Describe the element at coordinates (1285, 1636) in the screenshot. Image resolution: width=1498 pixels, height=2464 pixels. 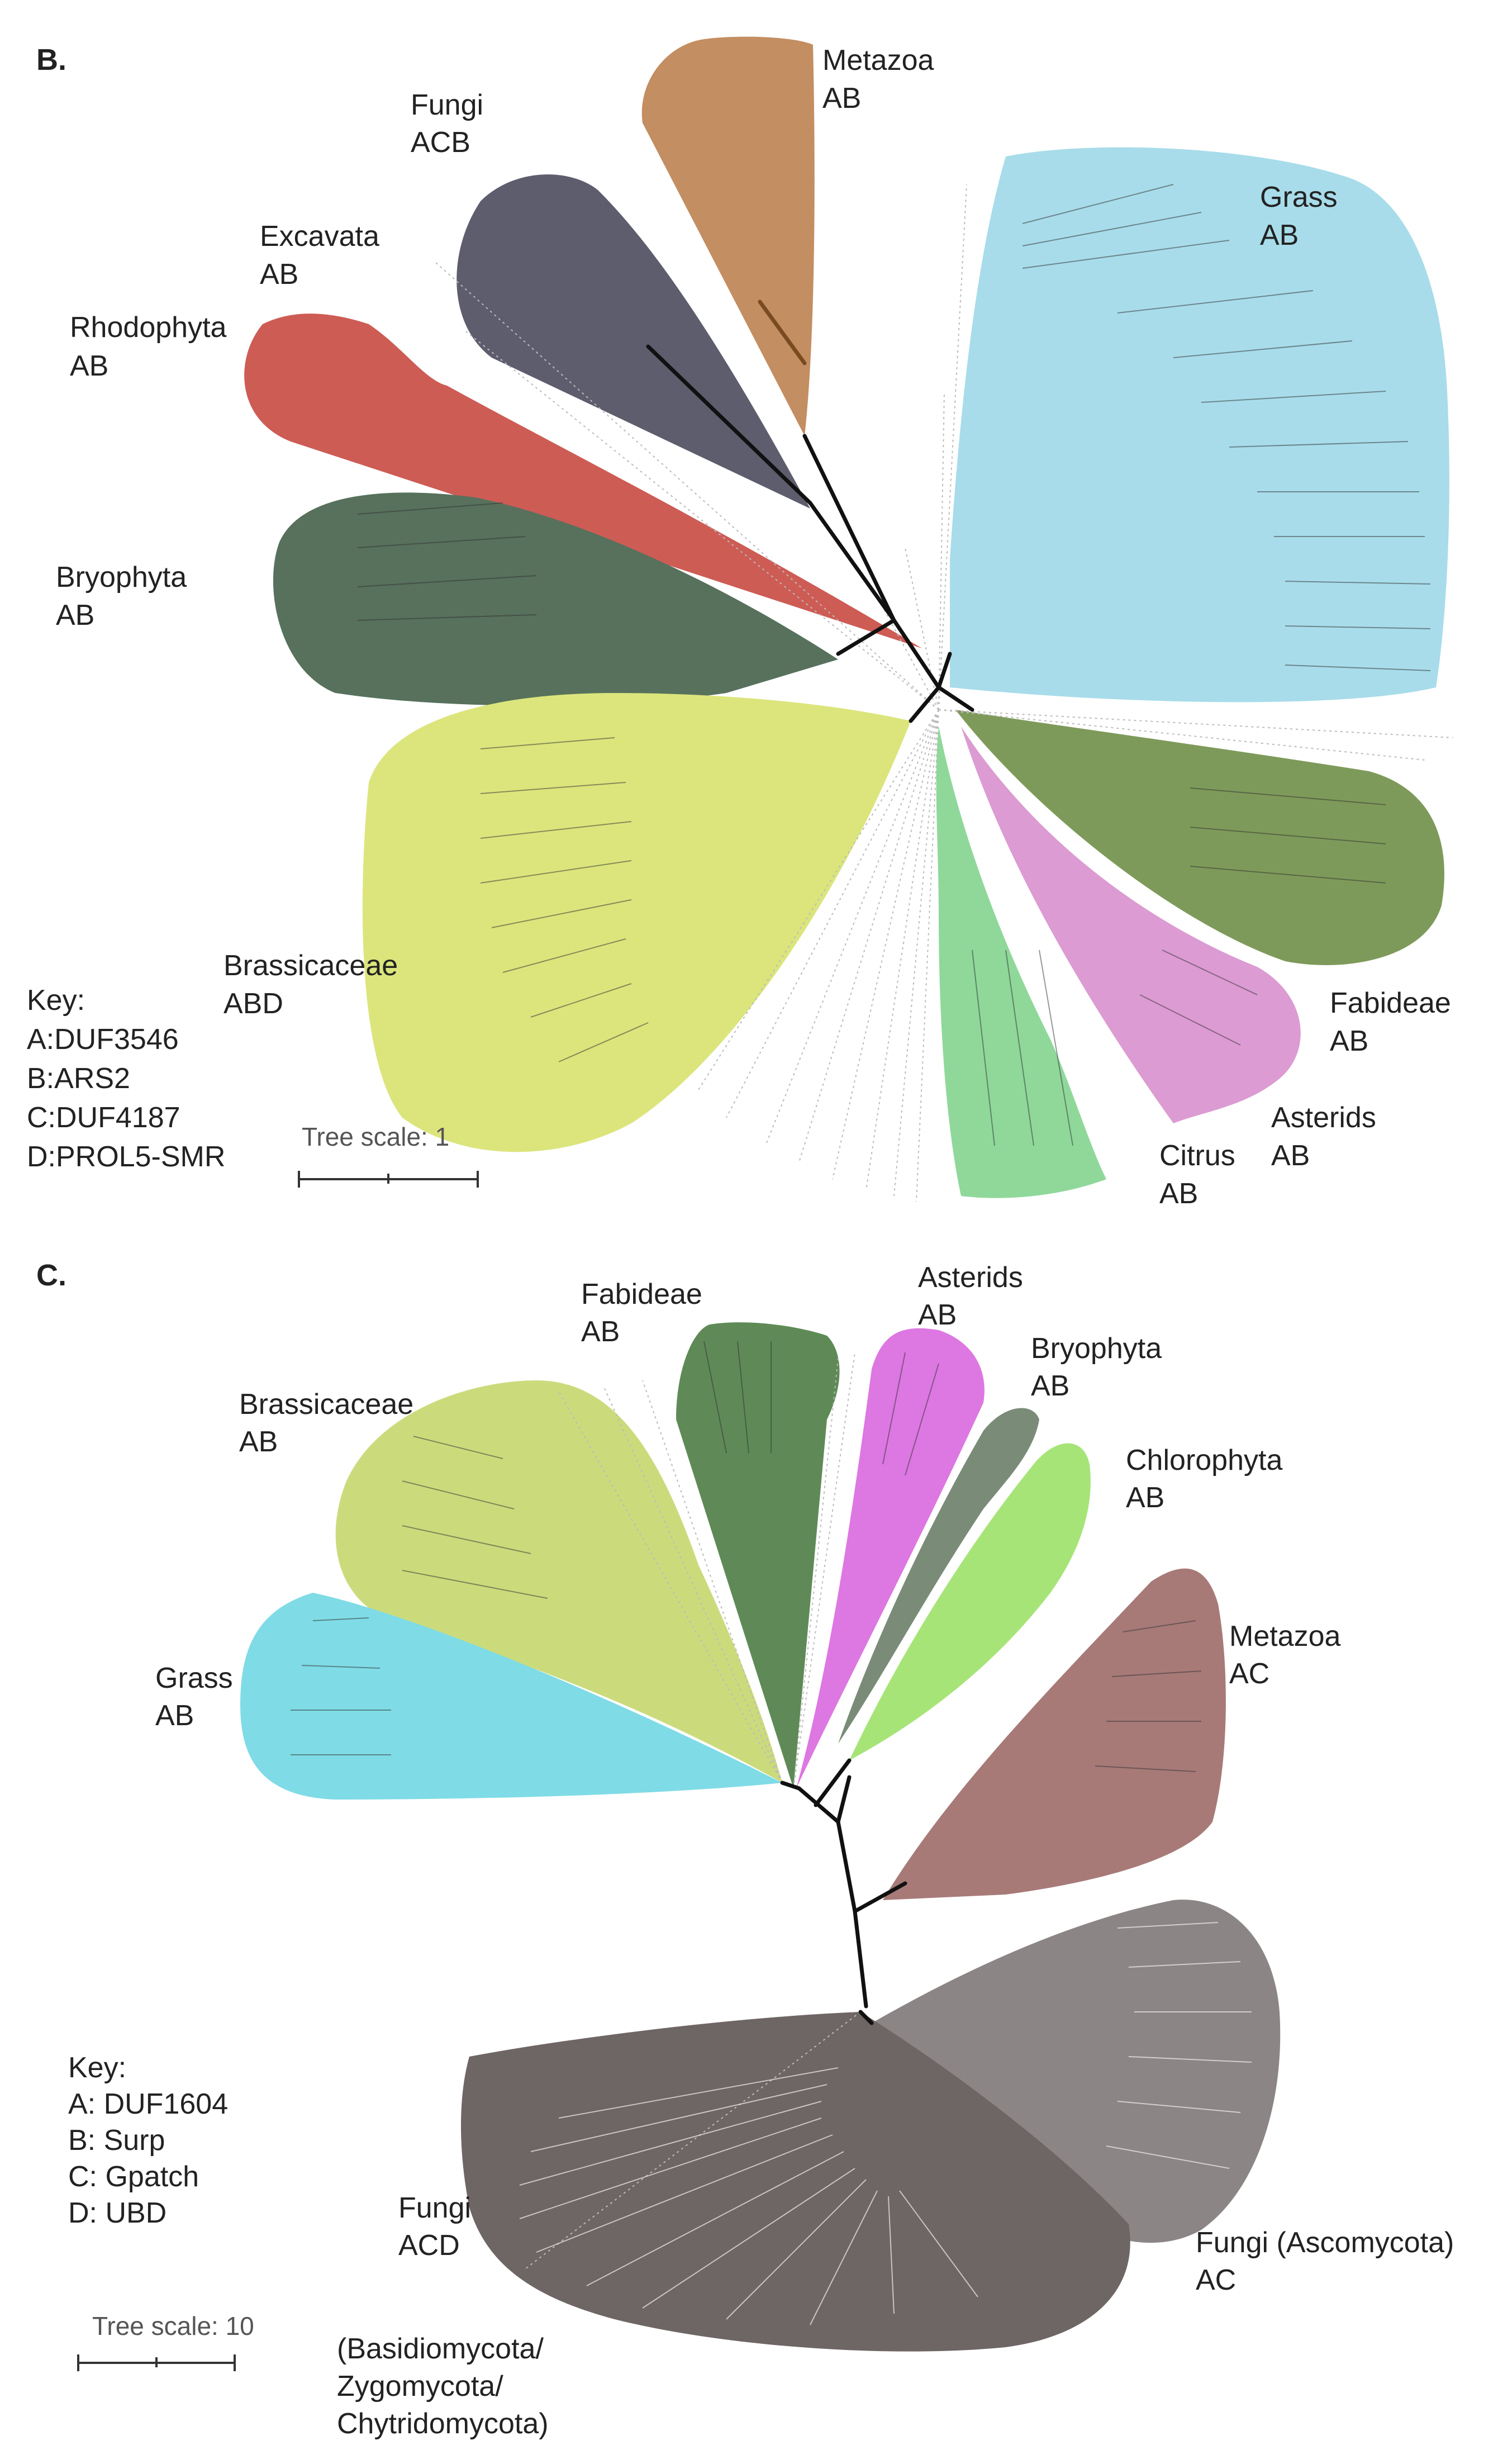
I see `clade-c-metazoa-name: Metazoa` at that location.